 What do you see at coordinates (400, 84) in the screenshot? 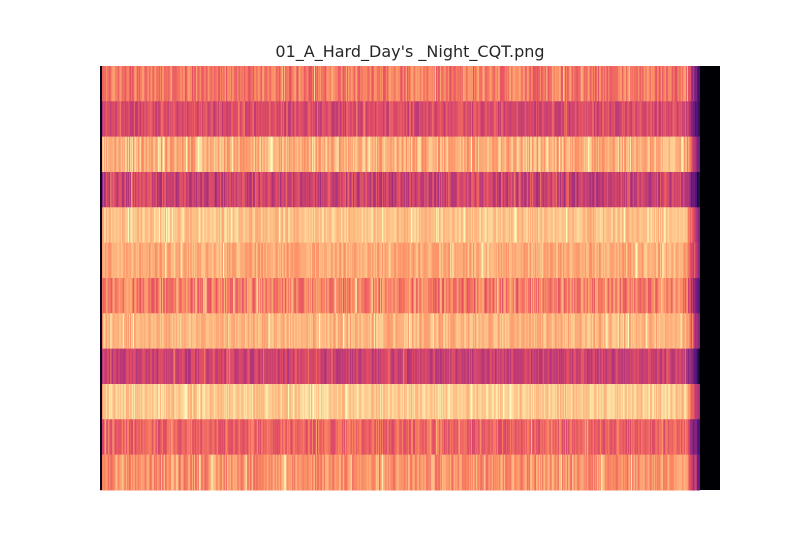
I see `heatmap-row` at bounding box center [400, 84].